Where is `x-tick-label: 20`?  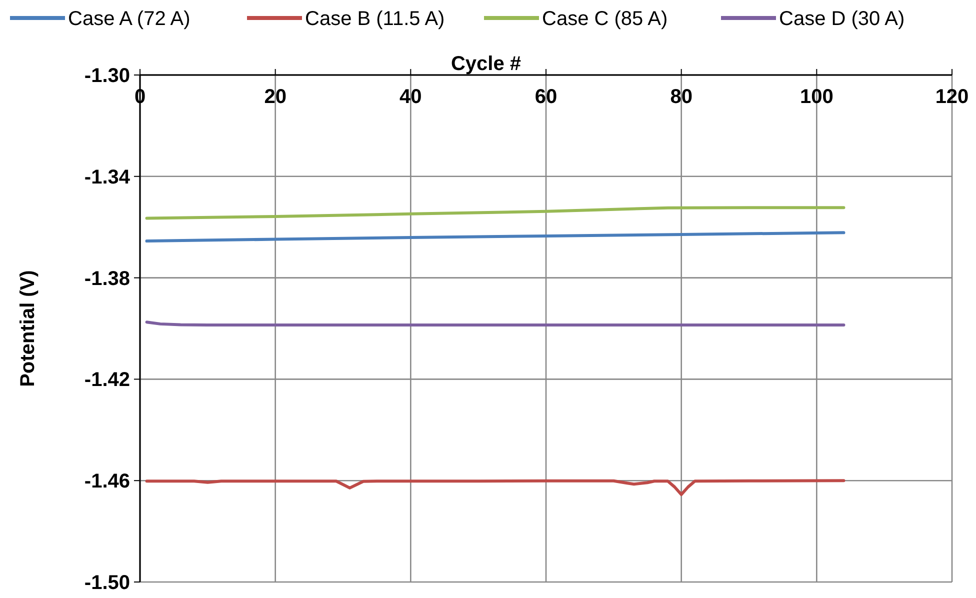
x-tick-label: 20 is located at coordinates (275, 97).